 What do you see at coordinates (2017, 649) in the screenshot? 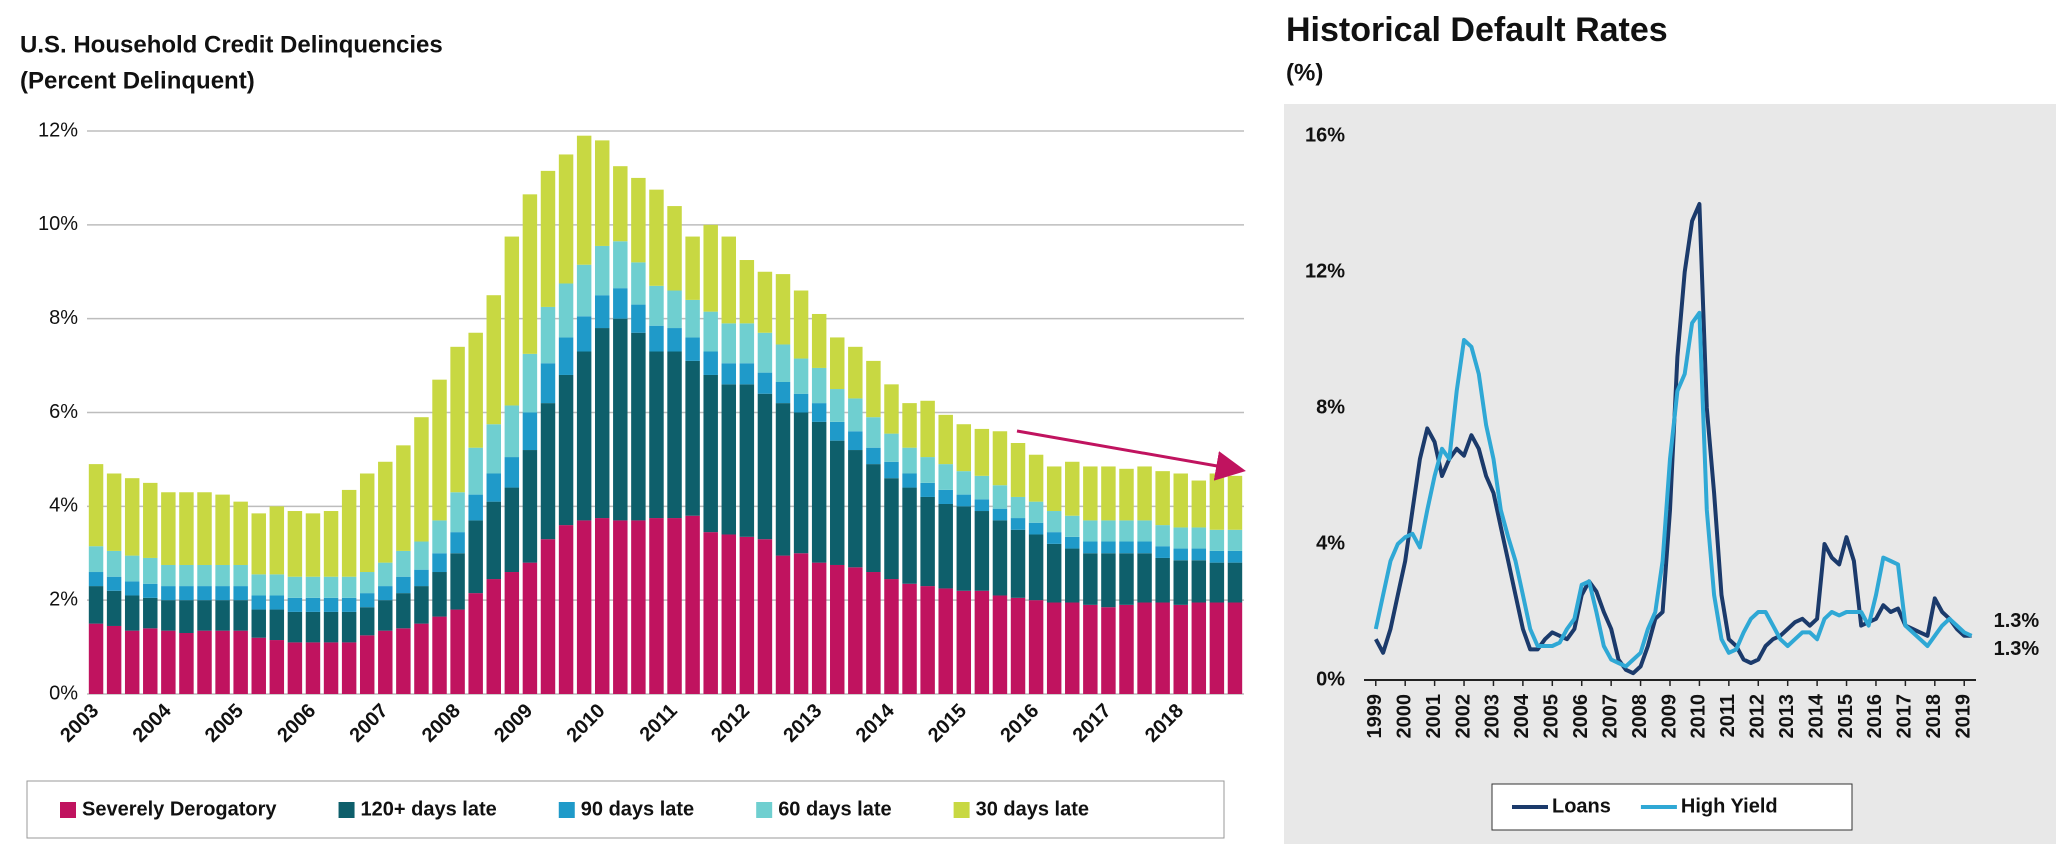
I see `end-label: 1.3%` at bounding box center [2017, 649].